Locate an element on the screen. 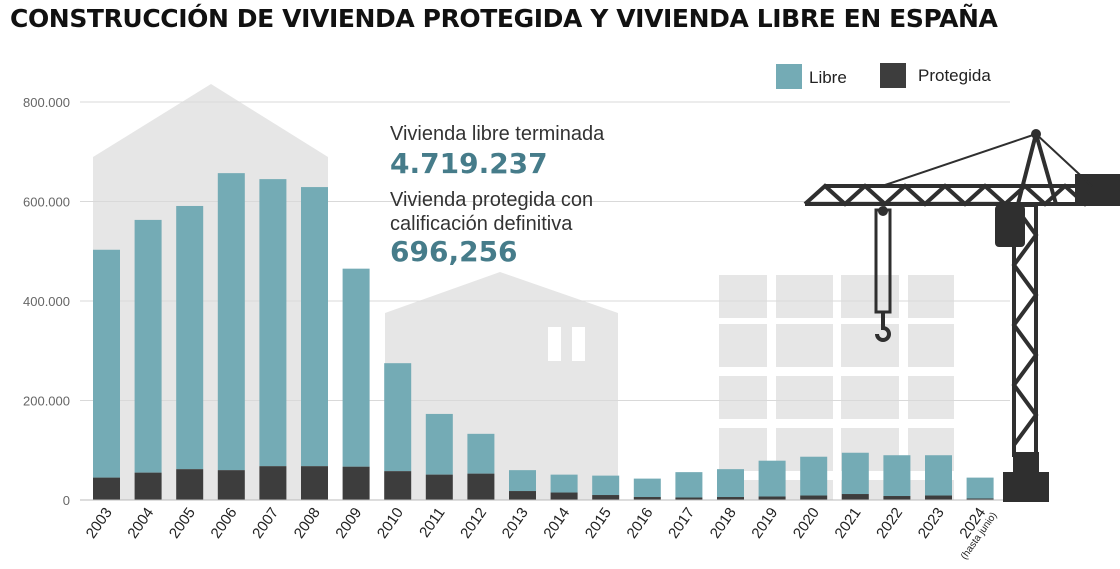 The width and height of the screenshot is (1120, 569). bar-protegida-2010 is located at coordinates (398, 485).